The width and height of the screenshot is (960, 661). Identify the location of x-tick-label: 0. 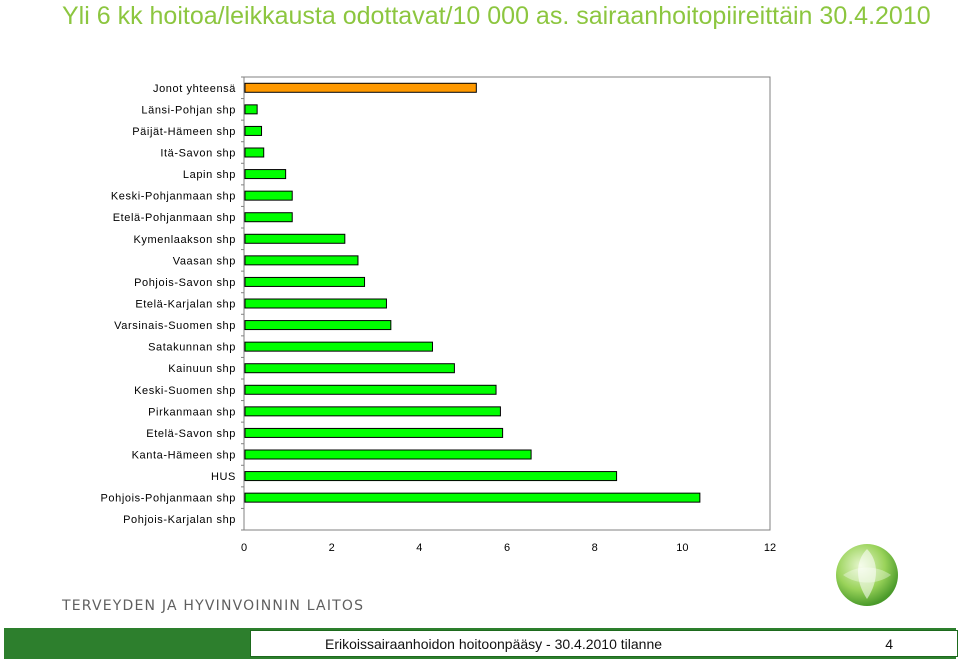
(244, 548).